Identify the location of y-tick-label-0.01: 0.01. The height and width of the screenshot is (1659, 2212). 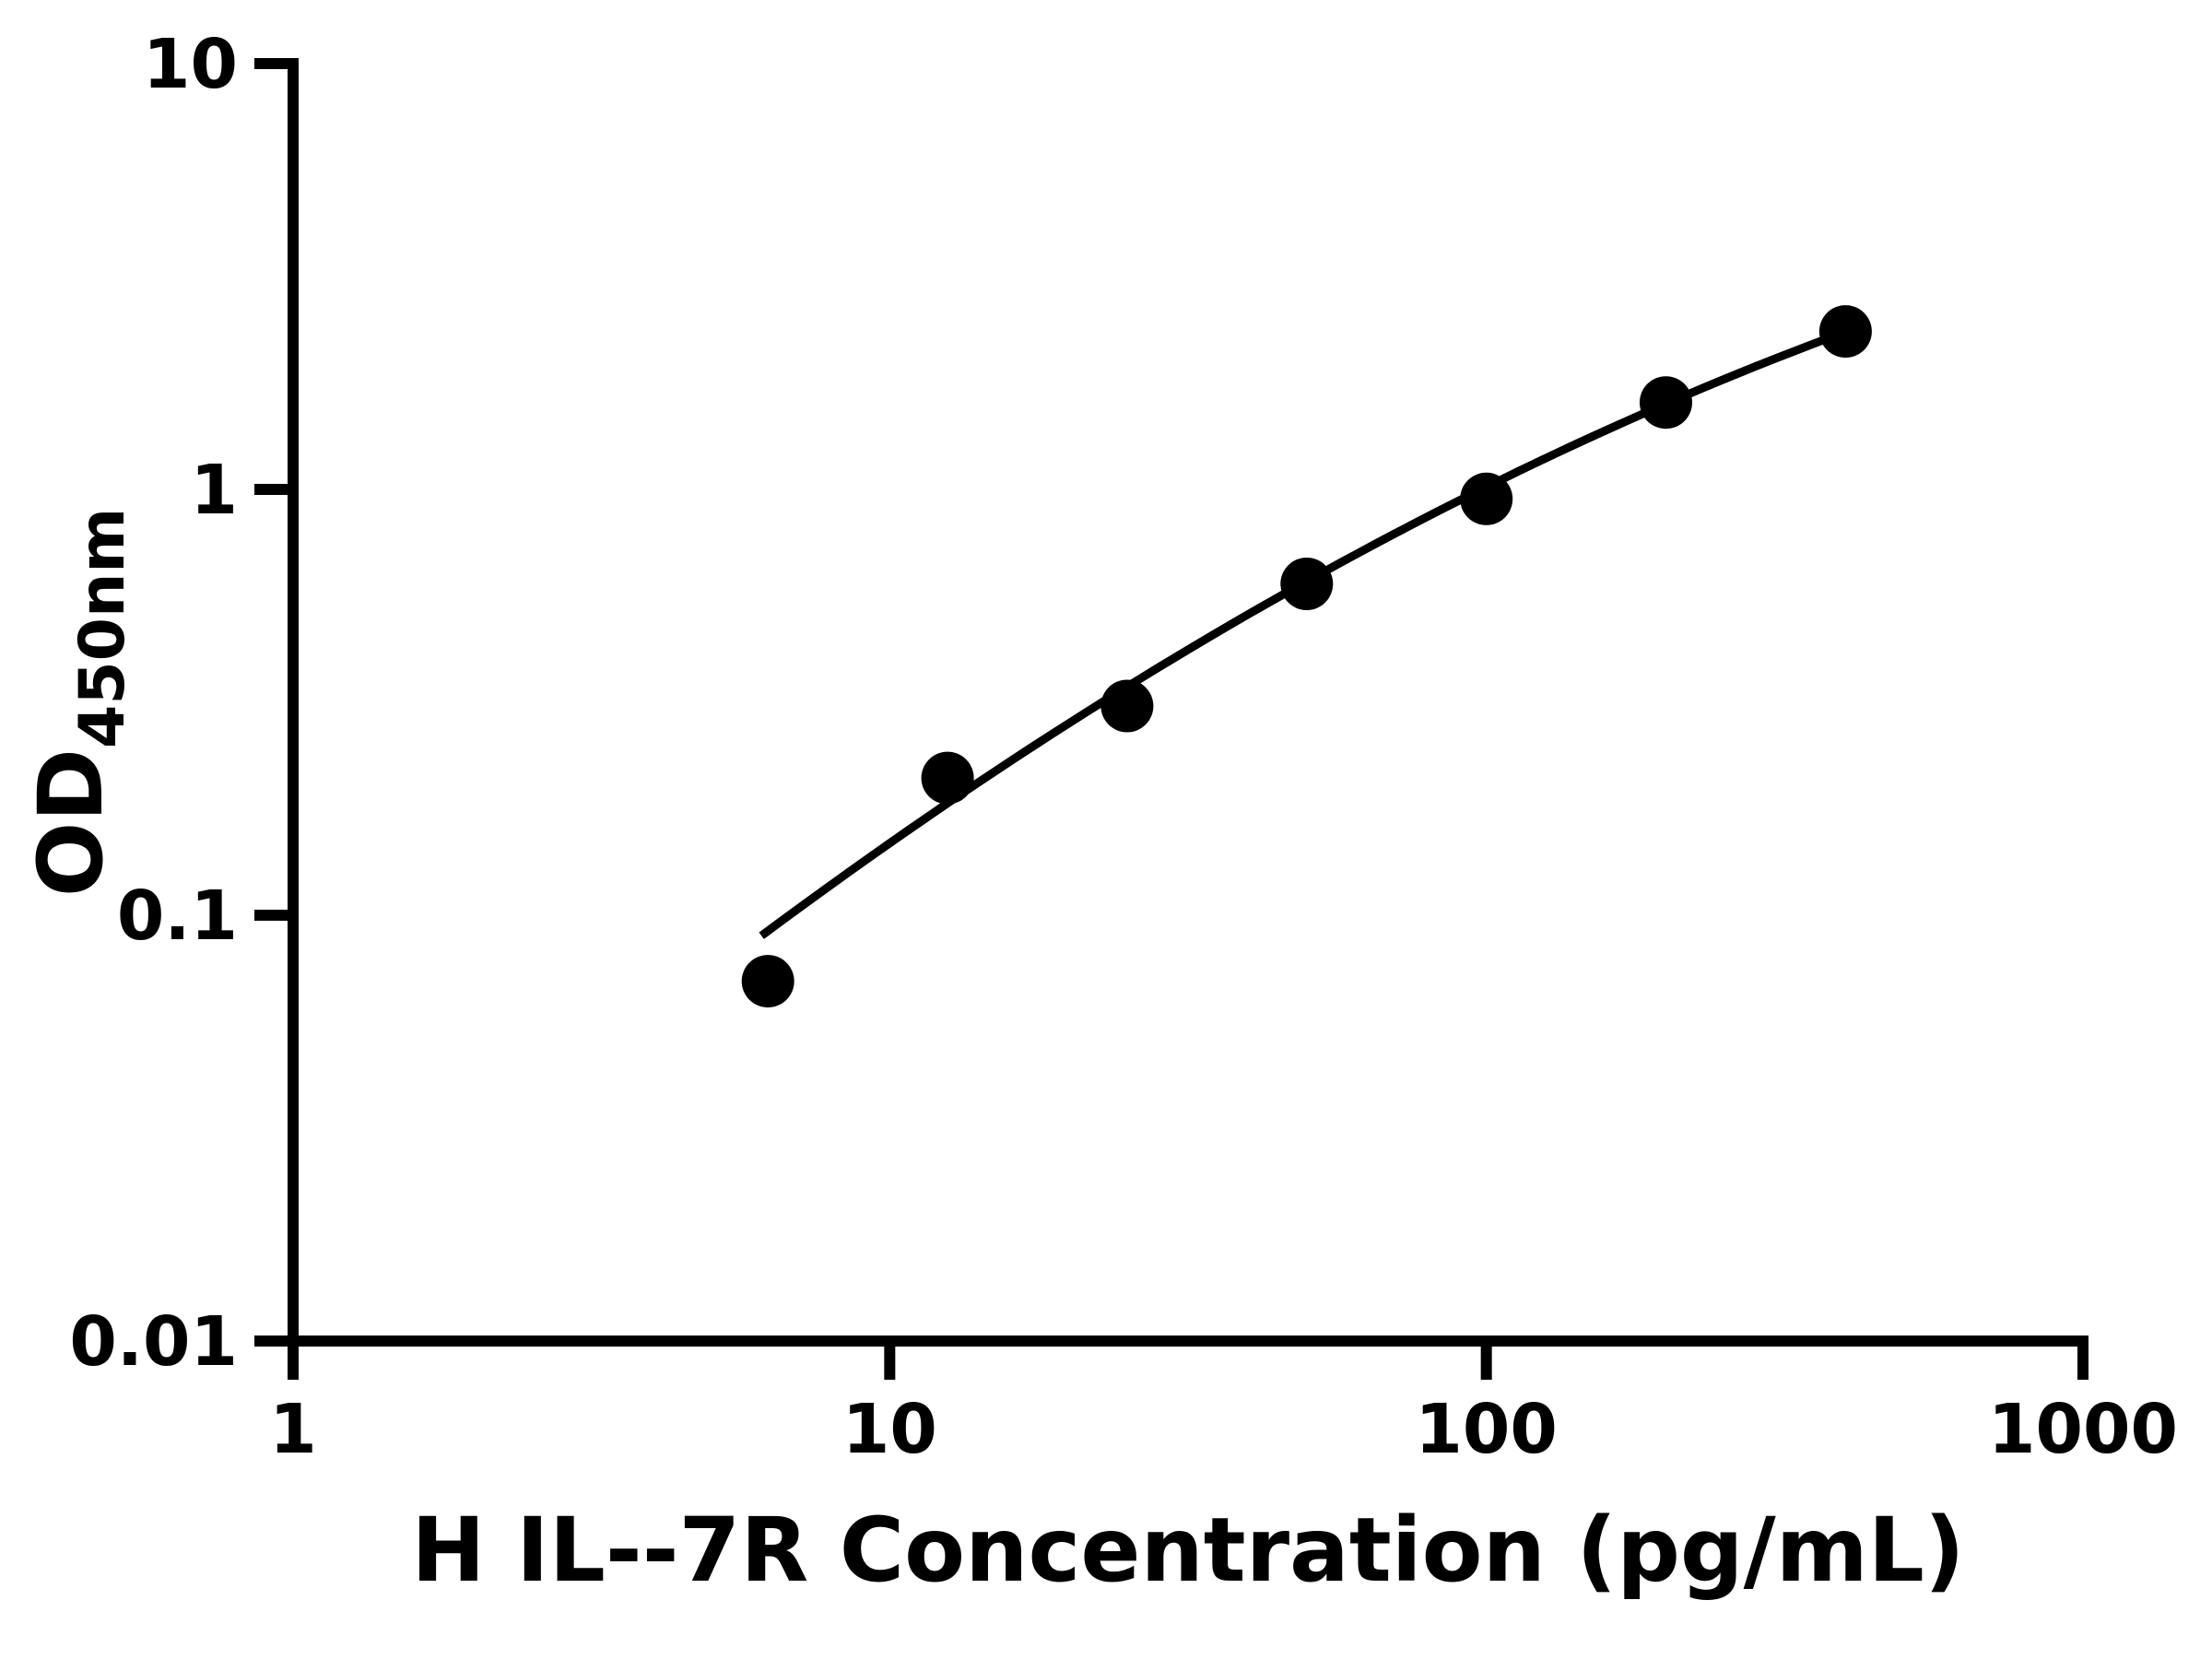
(153, 1342).